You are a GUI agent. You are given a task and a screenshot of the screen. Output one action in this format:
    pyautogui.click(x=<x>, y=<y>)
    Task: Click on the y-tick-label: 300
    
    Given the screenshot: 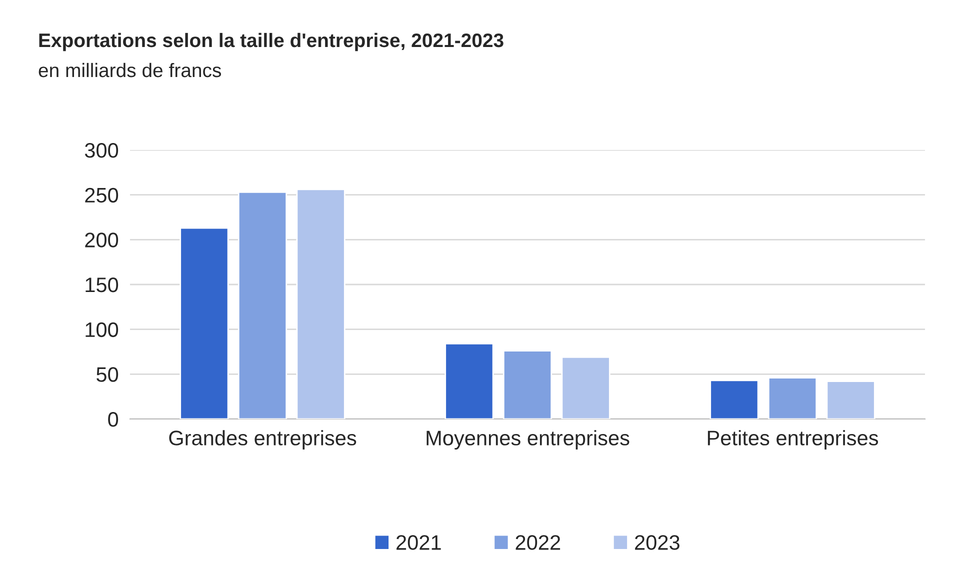 What is the action you would take?
    pyautogui.click(x=101, y=150)
    